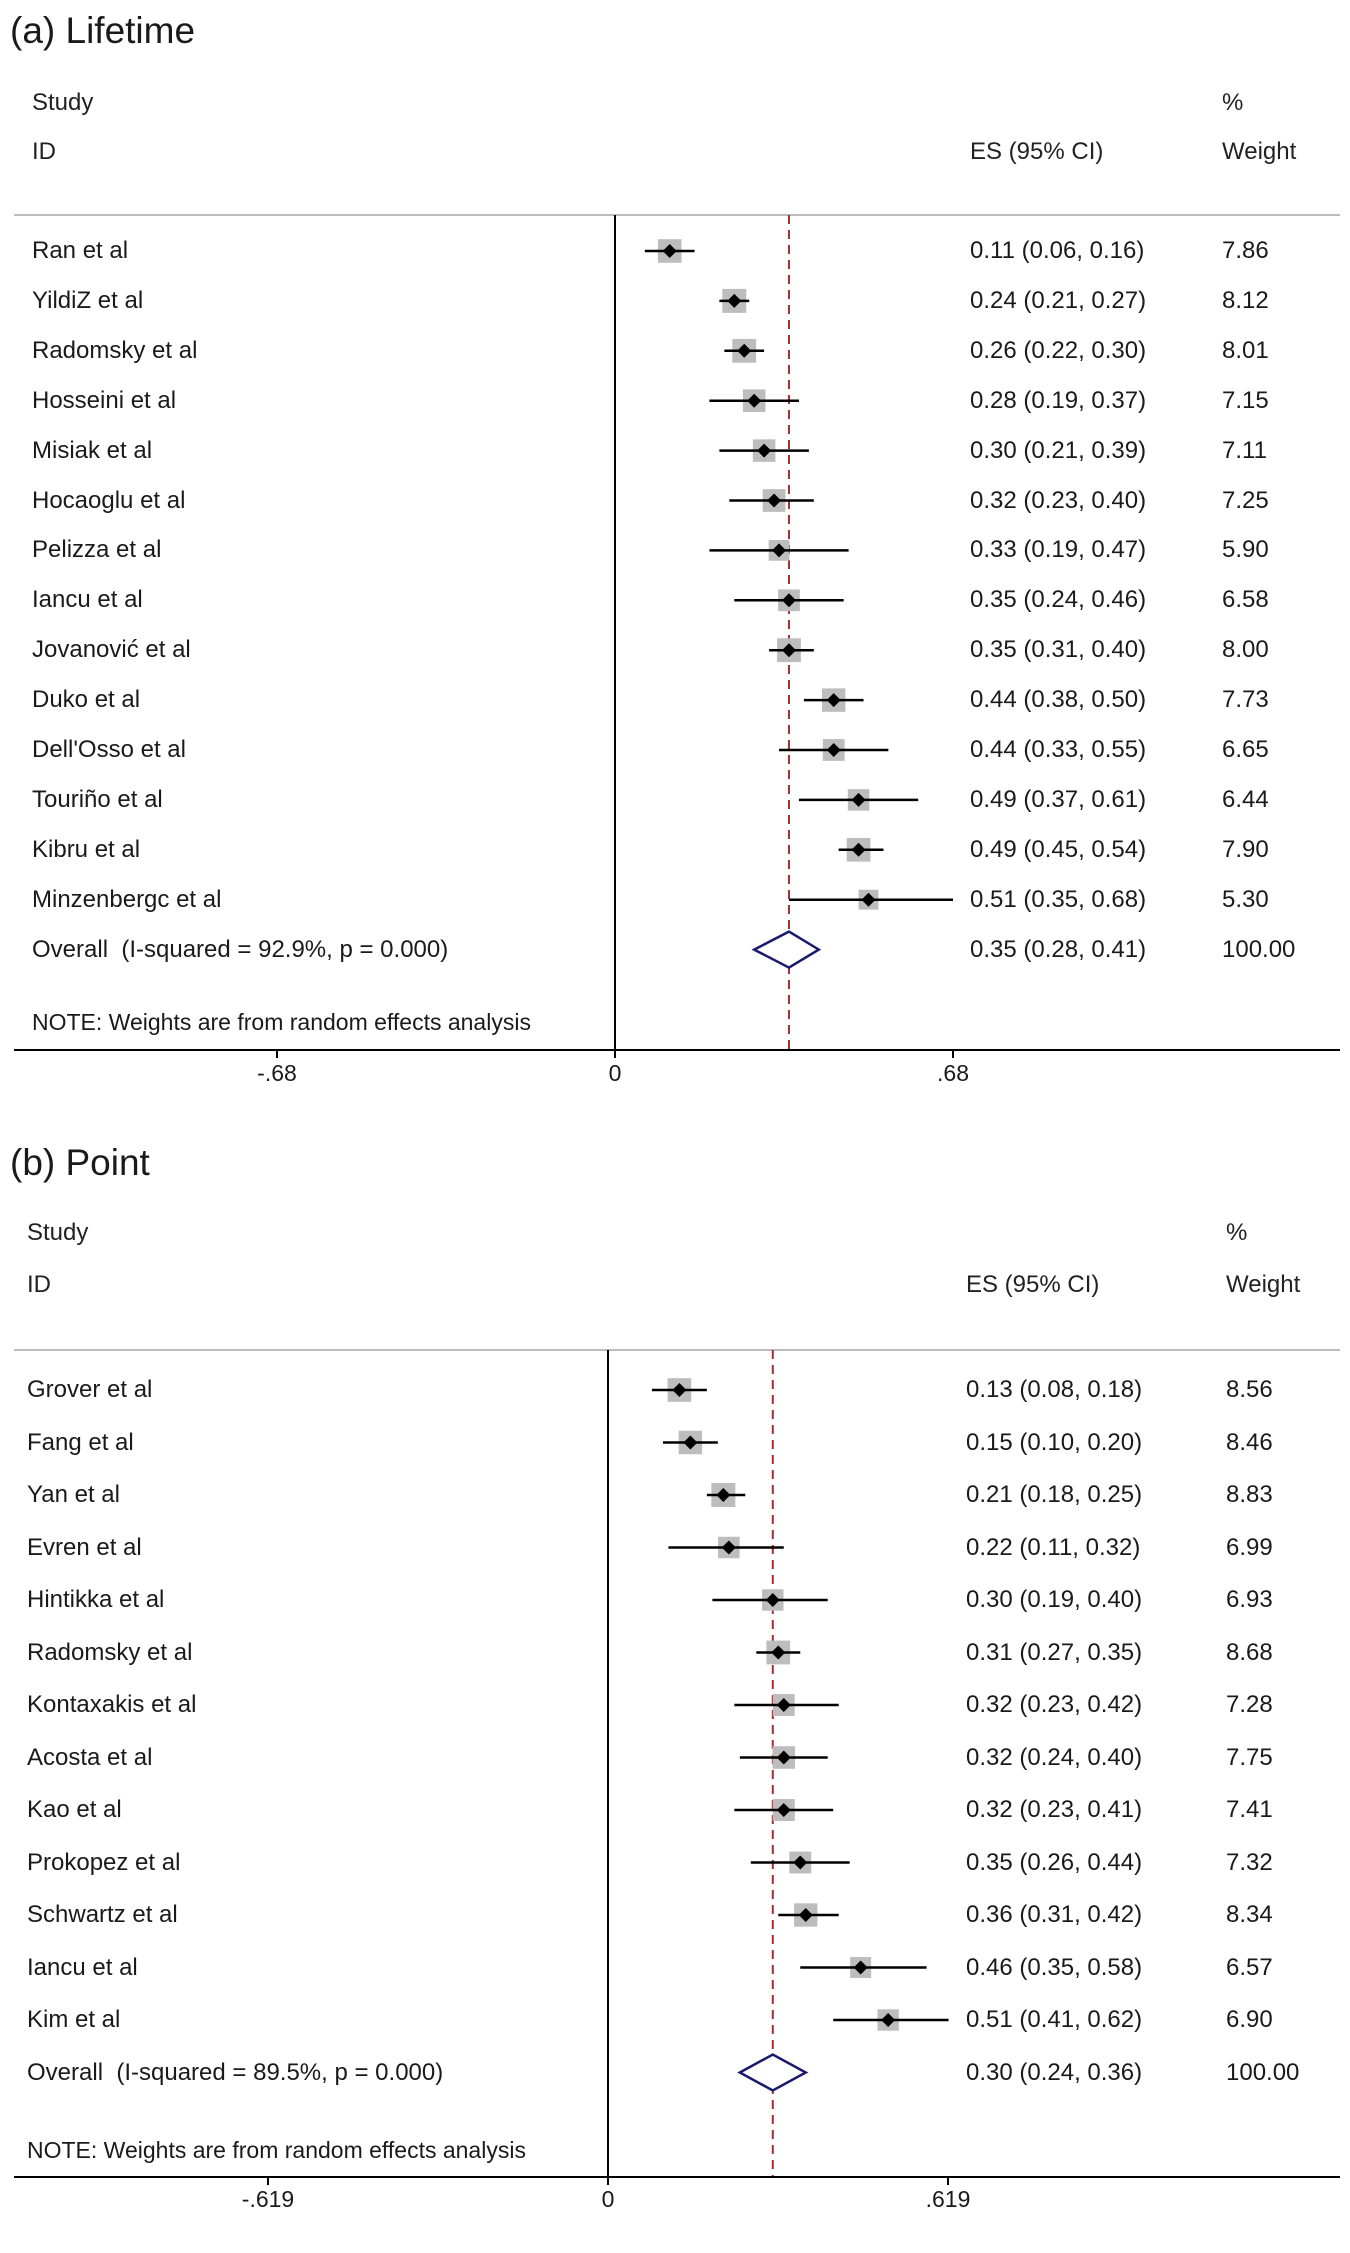 The image size is (1350, 2253). Describe the element at coordinates (1245, 849) in the screenshot. I see `study-weight: 7.90` at that location.